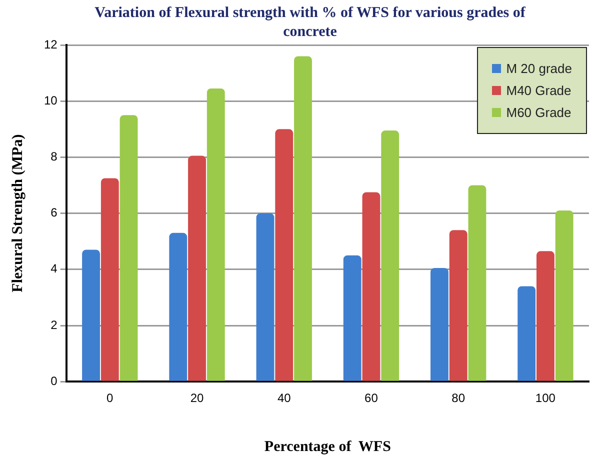 Image resolution: width=599 pixels, height=465 pixels. What do you see at coordinates (18, 213) in the screenshot?
I see `y-axis-title: Flexural Strength (MPa)` at bounding box center [18, 213].